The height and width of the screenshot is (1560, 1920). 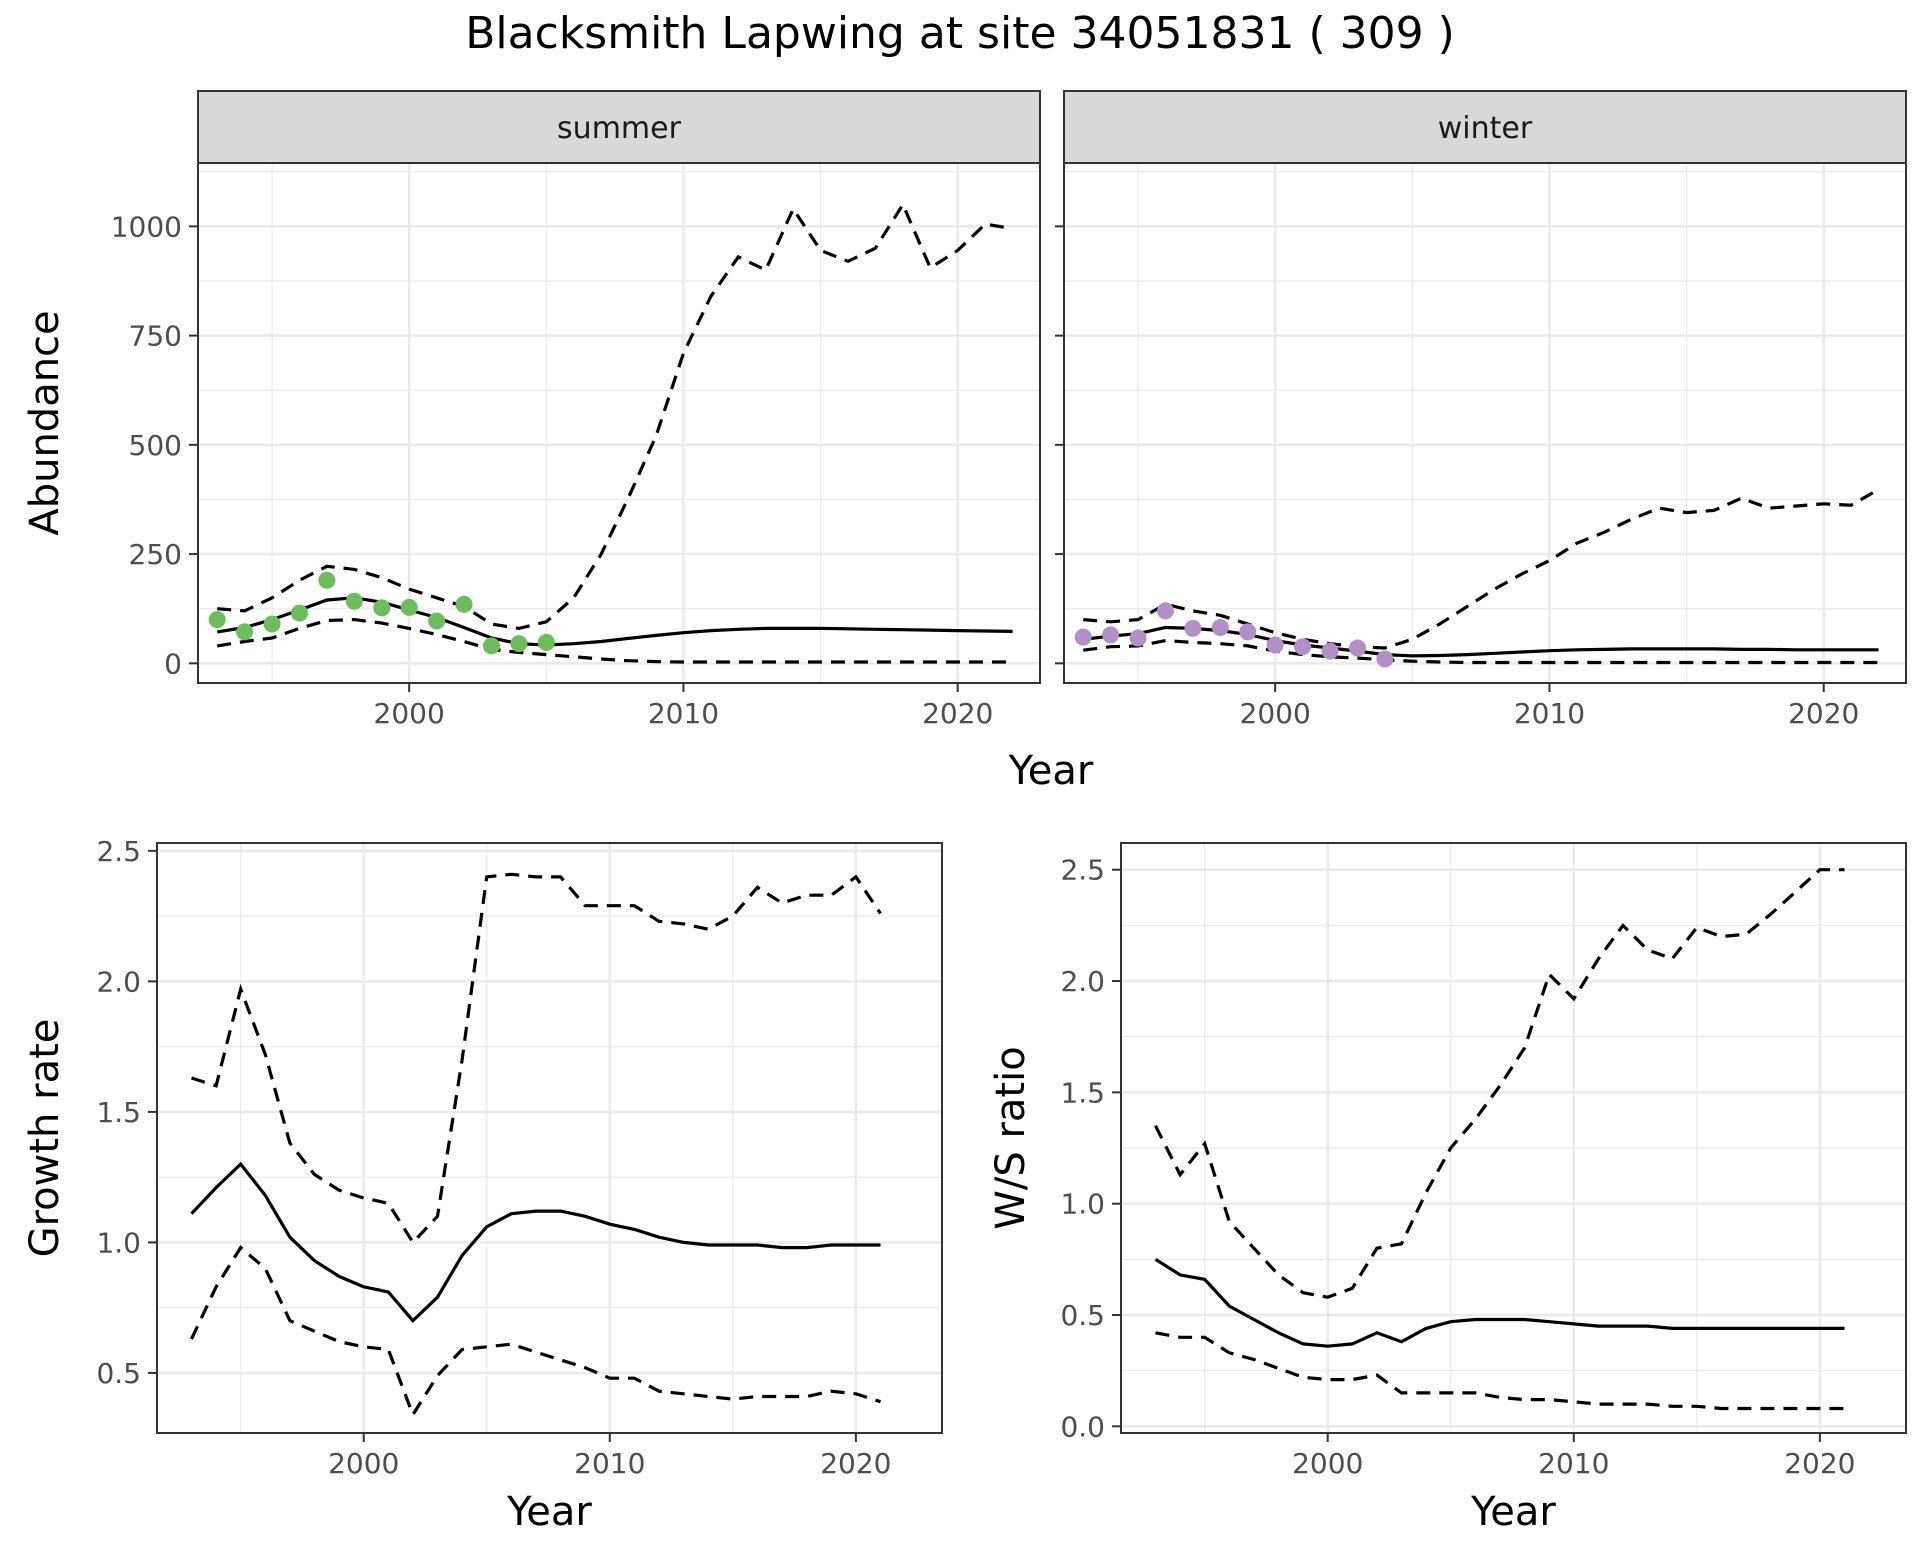 What do you see at coordinates (1819, 1463) in the screenshot?
I see `ratio-x-tick-label: 2020` at bounding box center [1819, 1463].